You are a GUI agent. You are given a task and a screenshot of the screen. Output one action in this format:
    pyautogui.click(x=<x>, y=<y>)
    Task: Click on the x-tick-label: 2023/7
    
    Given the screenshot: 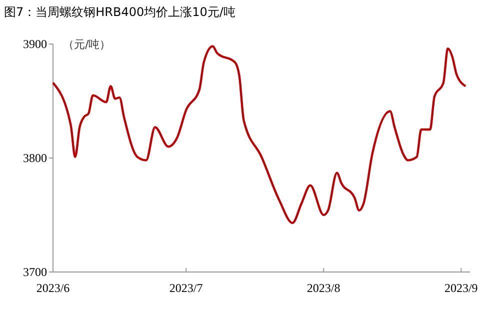 What is the action you would take?
    pyautogui.click(x=186, y=288)
    